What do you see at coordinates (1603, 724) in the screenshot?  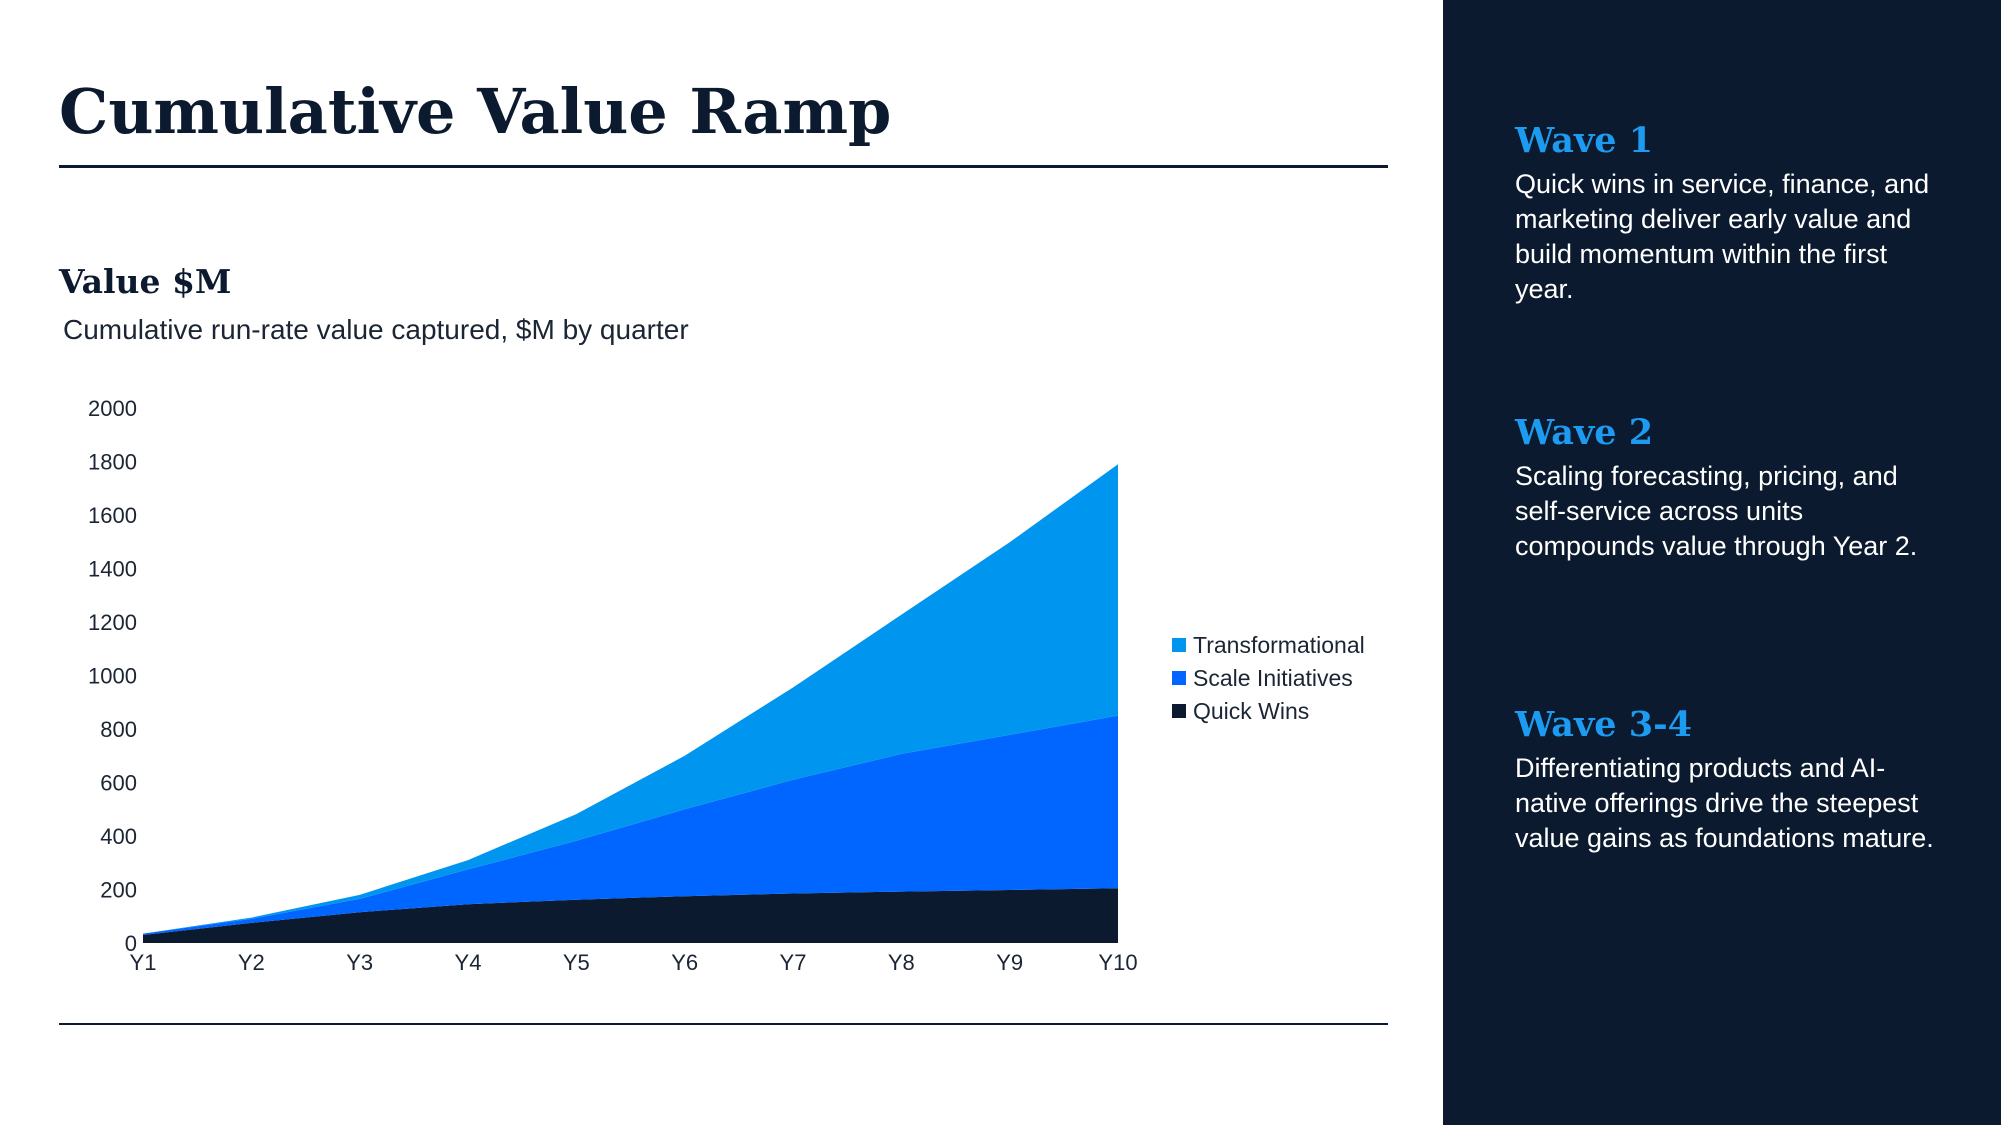 I see `wave-title: Wave 3-4` at bounding box center [1603, 724].